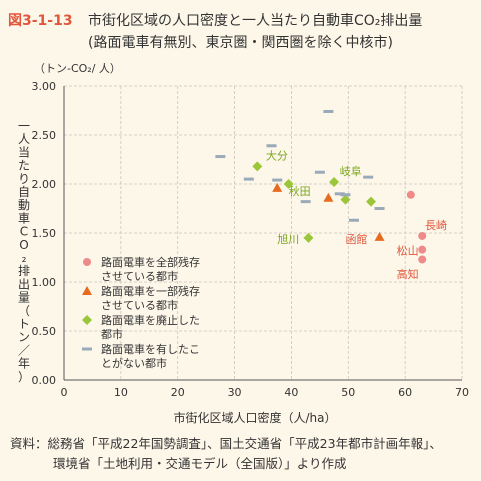 This screenshot has height=481, width=481. What do you see at coordinates (24, 364) in the screenshot?
I see `y-label-char: 年` at bounding box center [24, 364].